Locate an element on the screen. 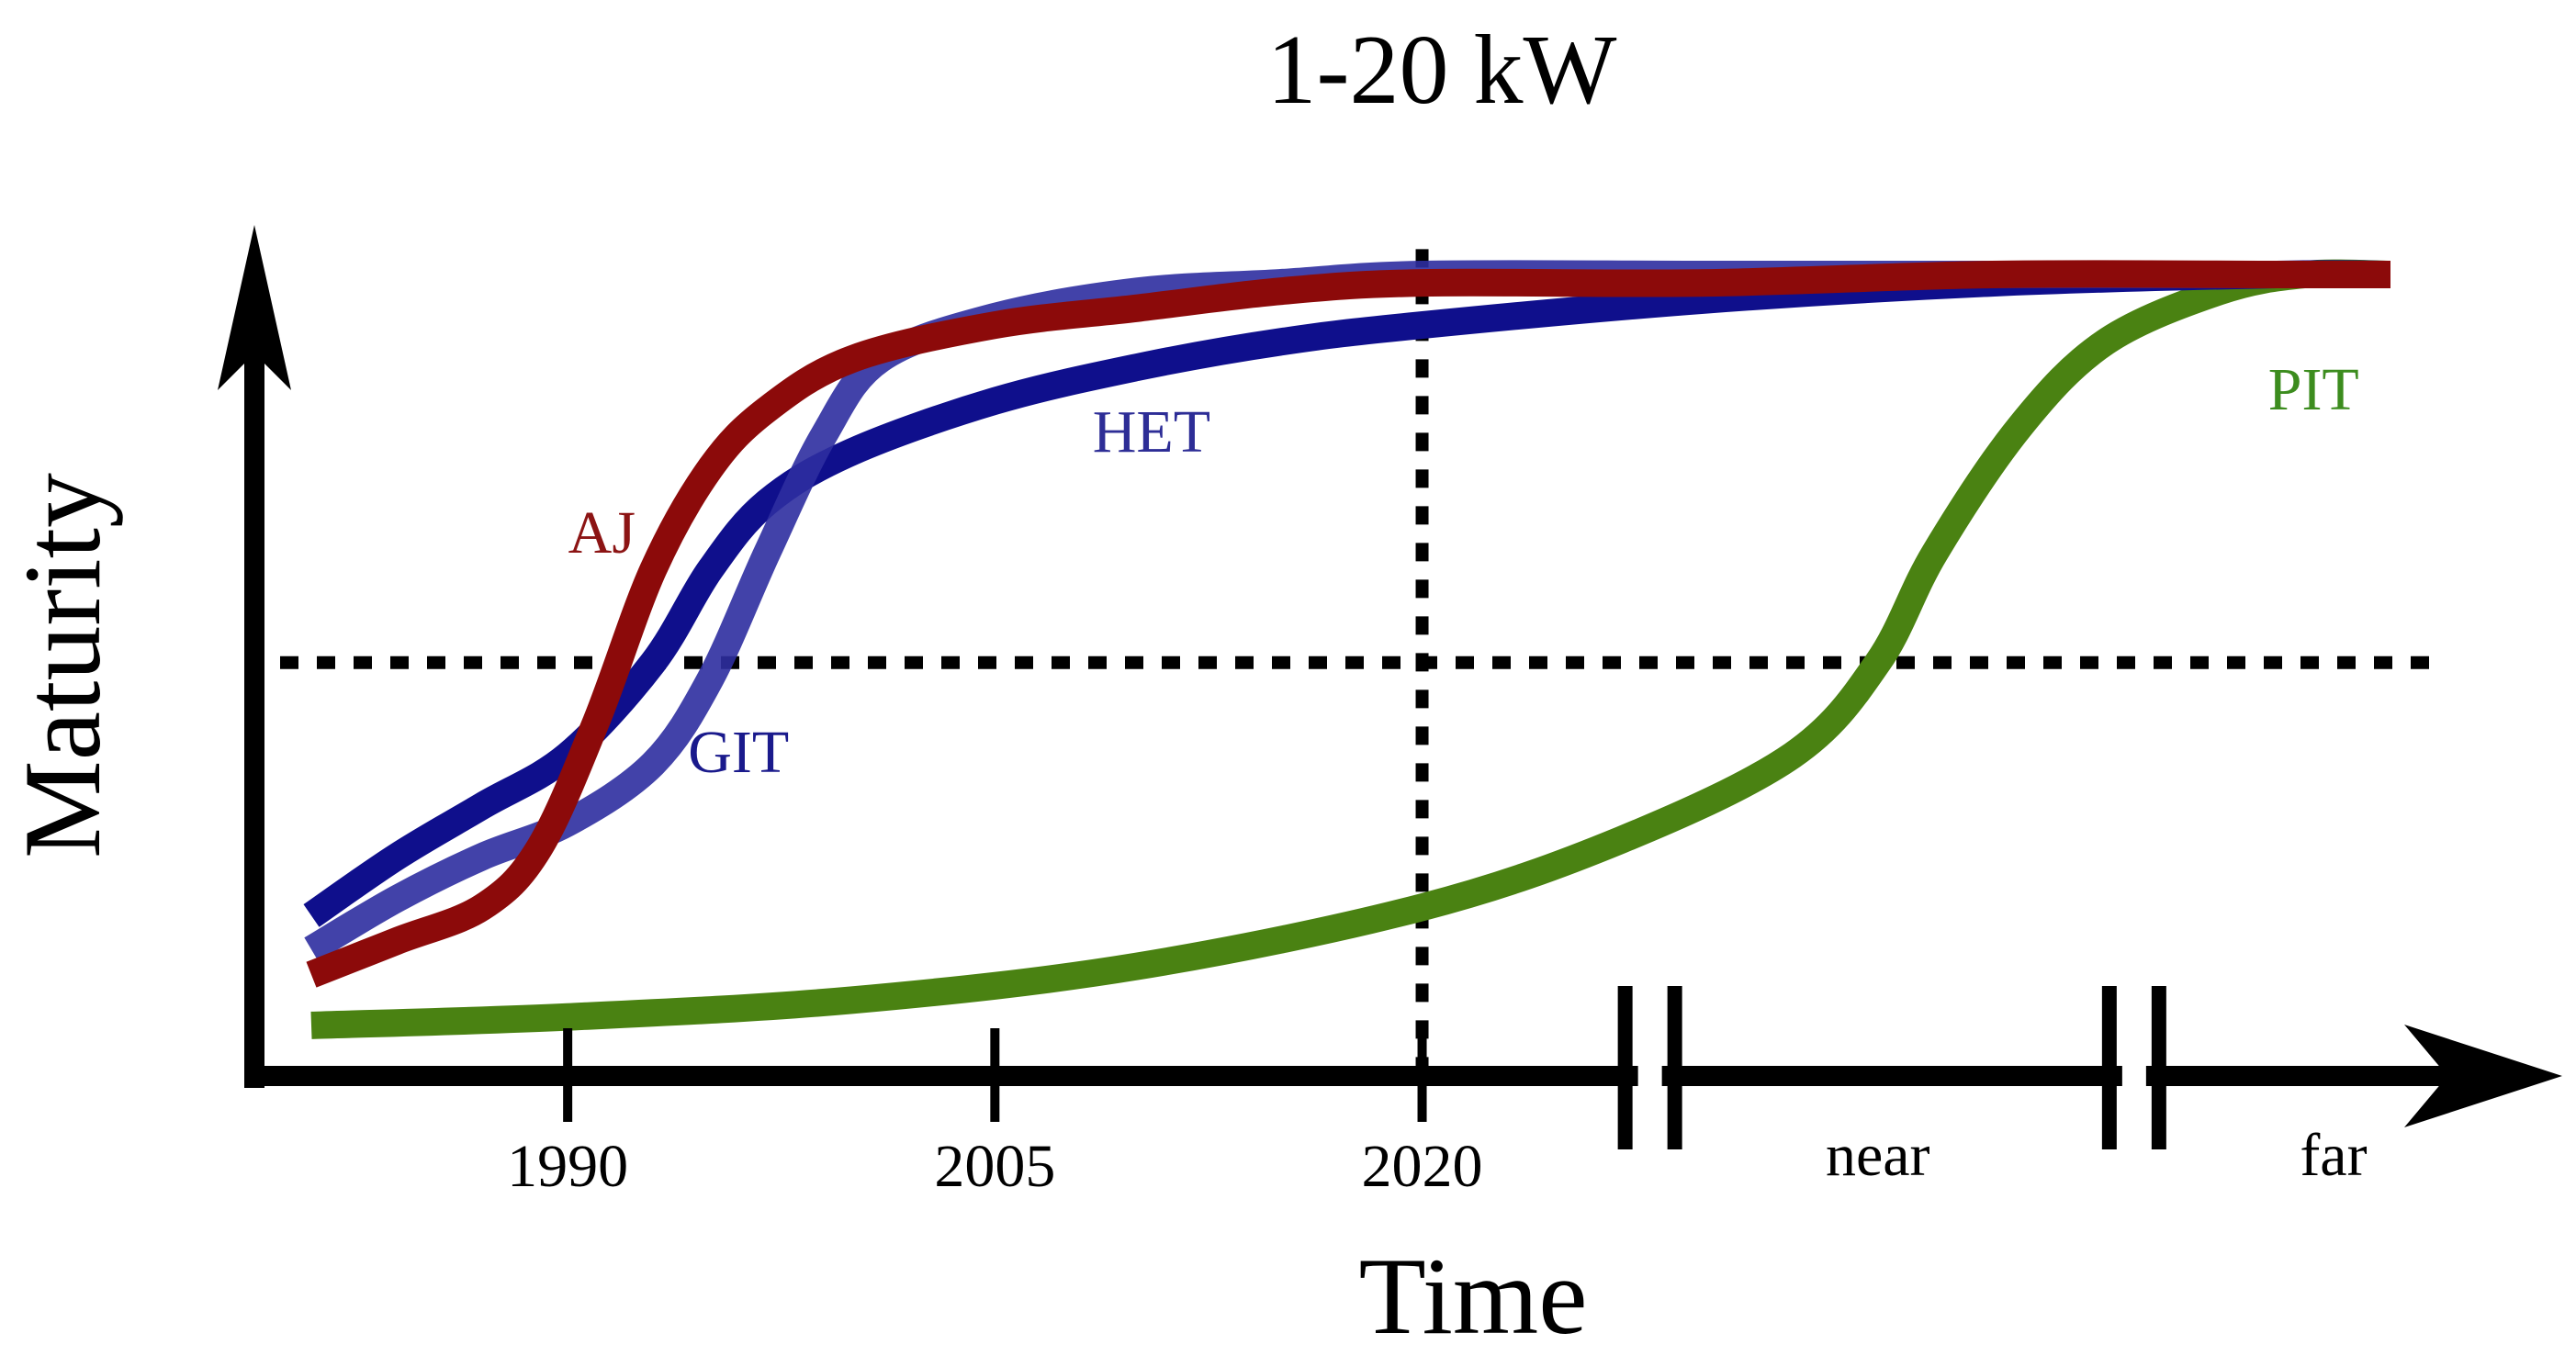 This screenshot has height=1367, width=2576. series-label-het: HET is located at coordinates (1151, 431).